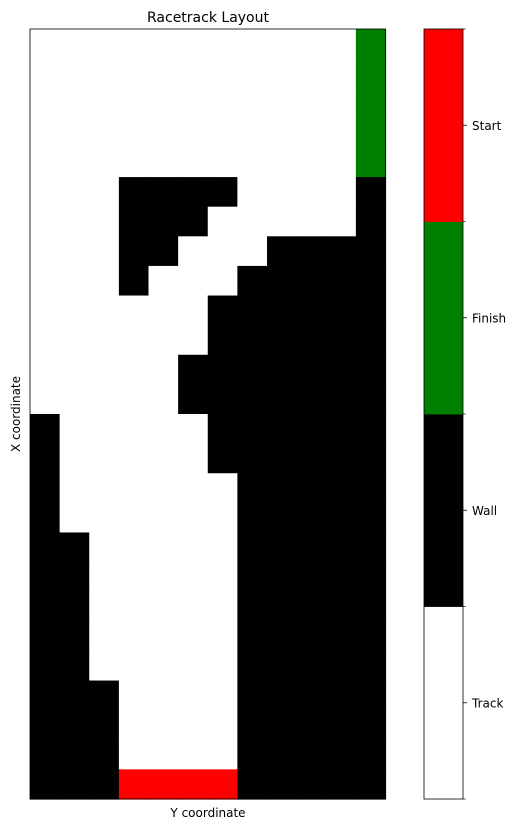 Image resolution: width=521 pixels, height=829 pixels. I want to click on cell-wall-r21-c8, so click(282, 666).